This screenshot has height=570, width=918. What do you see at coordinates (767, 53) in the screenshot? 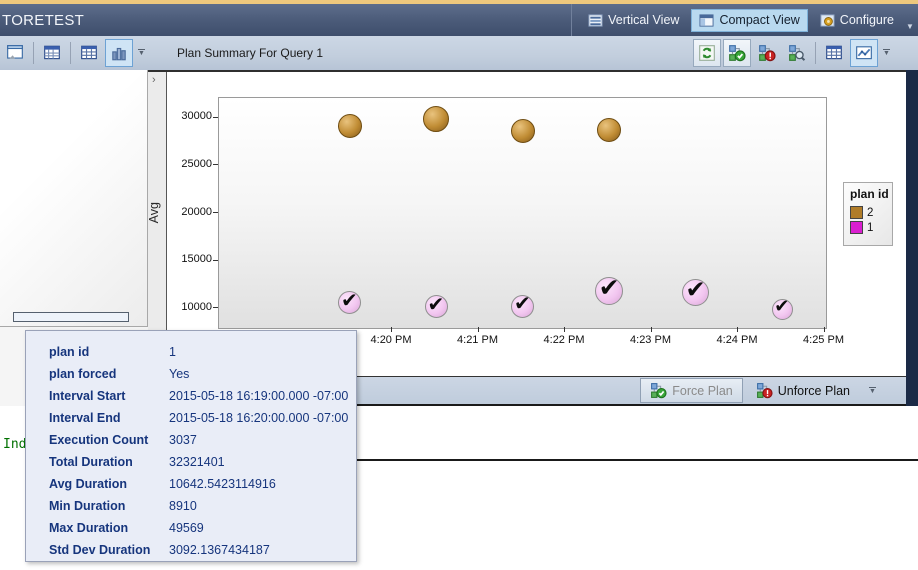
I see `unforce-plan-icon-button` at bounding box center [767, 53].